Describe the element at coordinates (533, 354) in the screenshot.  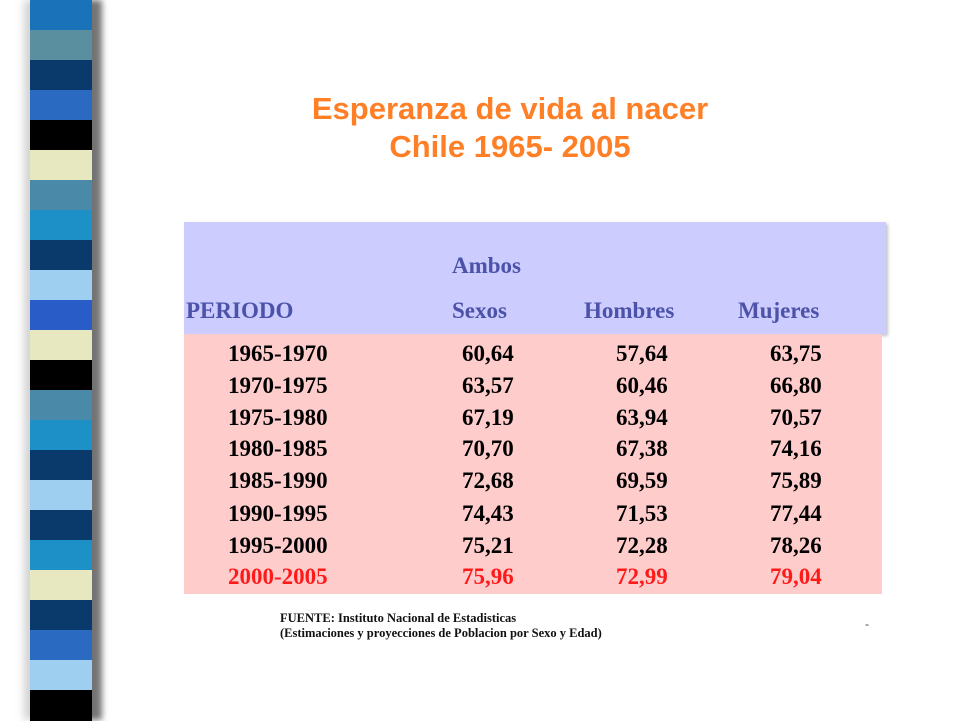
I see `table-row: 1965-1970 60,64 57,64 63,75` at that location.